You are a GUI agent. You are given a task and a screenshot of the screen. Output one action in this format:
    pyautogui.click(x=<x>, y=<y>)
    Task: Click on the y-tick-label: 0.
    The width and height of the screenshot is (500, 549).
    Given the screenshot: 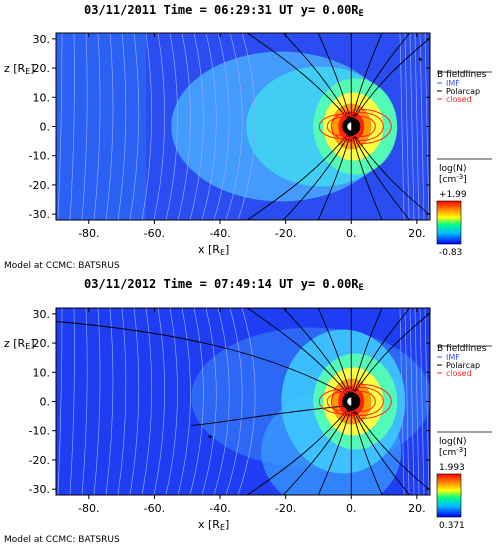 What is the action you would take?
    pyautogui.click(x=45, y=402)
    